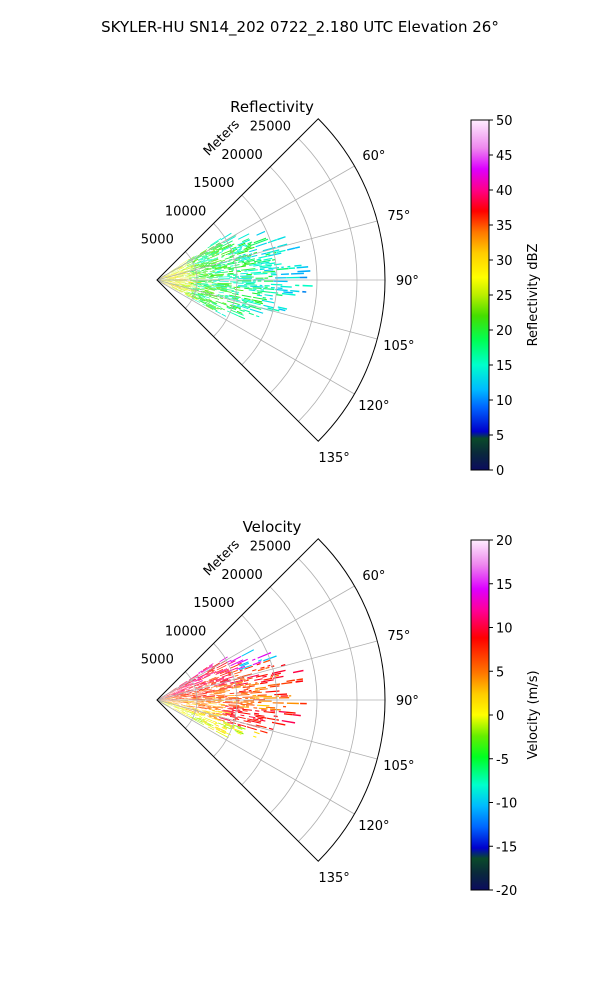 This screenshot has width=600, height=1000. What do you see at coordinates (504, 261) in the screenshot?
I see `colorbar-tick-label: 30` at bounding box center [504, 261].